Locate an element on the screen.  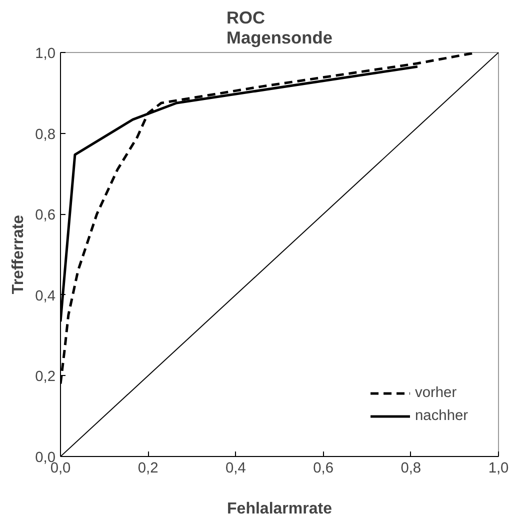
y-tick-label: 0,4 is located at coordinates (45, 296).